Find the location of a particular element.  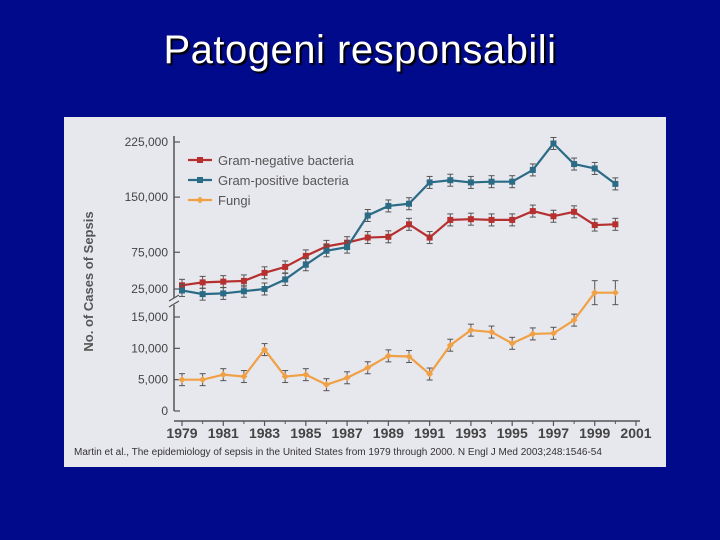

x-tick-label: 1999 is located at coordinates (594, 433).